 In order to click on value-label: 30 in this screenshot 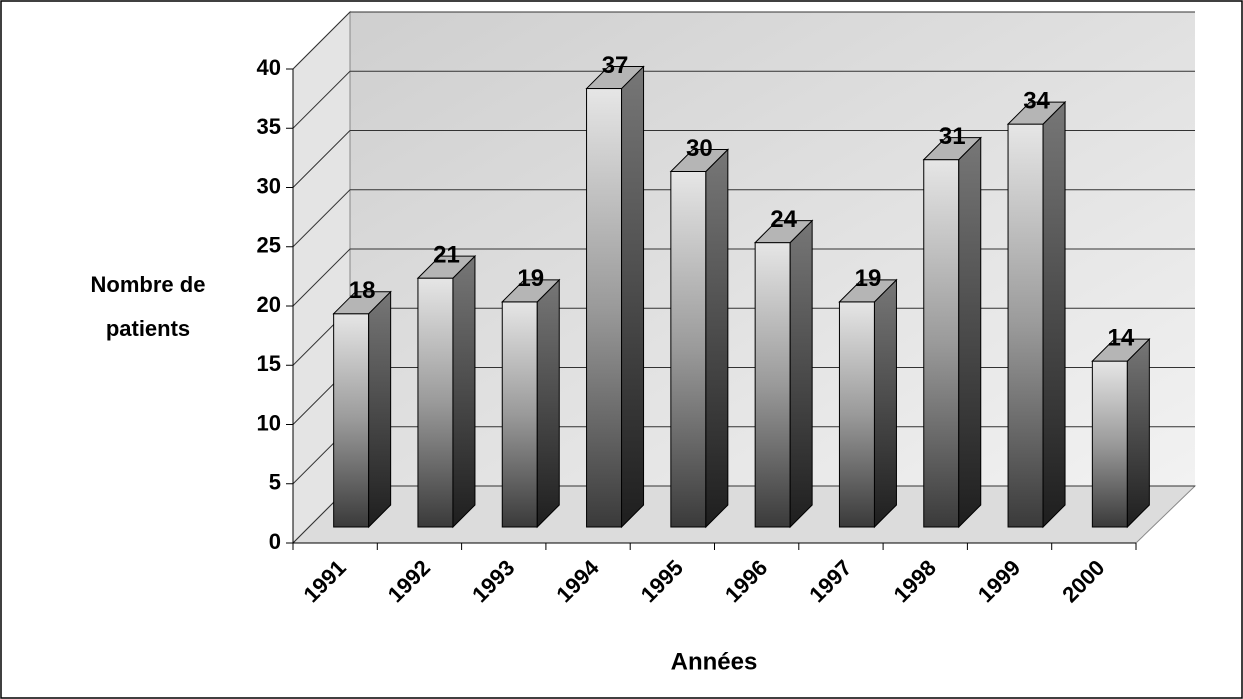, I will do `click(699, 148)`.